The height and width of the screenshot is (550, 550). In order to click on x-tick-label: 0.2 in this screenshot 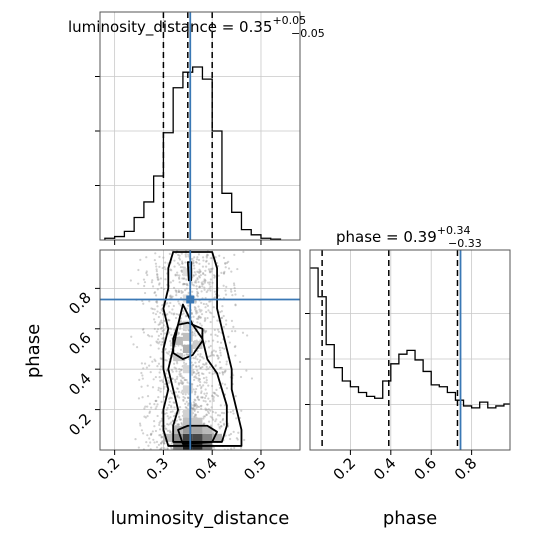, I will do `click(345, 469)`.